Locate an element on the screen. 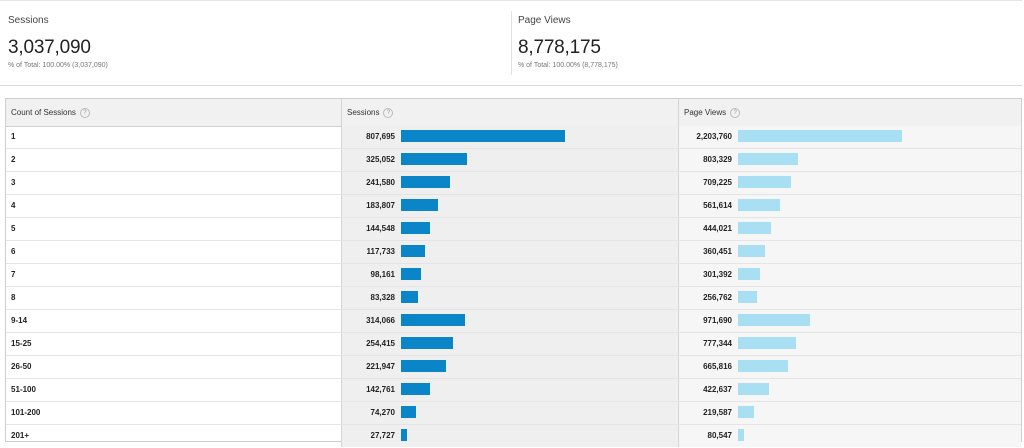  count-of-sessions-cell: 8 is located at coordinates (173, 298).